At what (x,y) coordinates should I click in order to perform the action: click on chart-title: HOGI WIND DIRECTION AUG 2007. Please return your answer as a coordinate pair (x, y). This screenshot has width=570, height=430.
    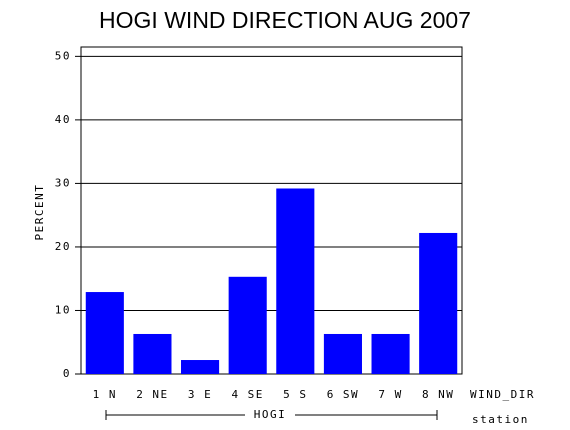
    Looking at the image, I should click on (285, 20).